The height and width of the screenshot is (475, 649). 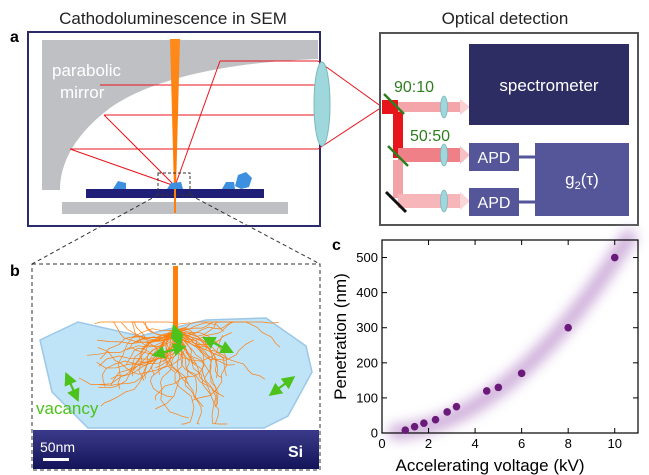 I want to click on x-tick-label: 6, so click(x=521, y=443).